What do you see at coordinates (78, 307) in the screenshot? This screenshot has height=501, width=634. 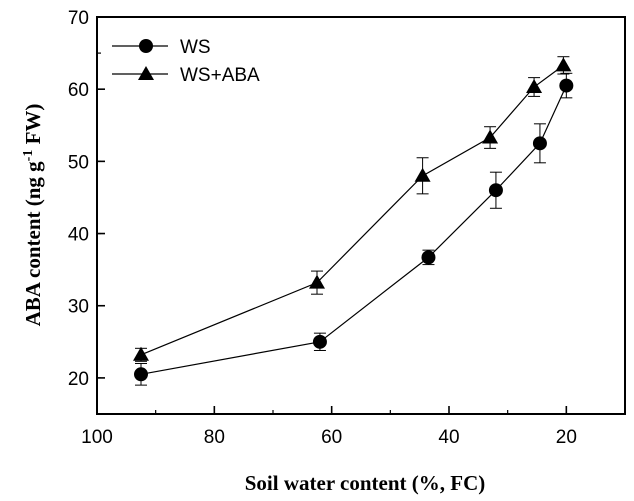 I see `y-tick-label-30: 30` at bounding box center [78, 307].